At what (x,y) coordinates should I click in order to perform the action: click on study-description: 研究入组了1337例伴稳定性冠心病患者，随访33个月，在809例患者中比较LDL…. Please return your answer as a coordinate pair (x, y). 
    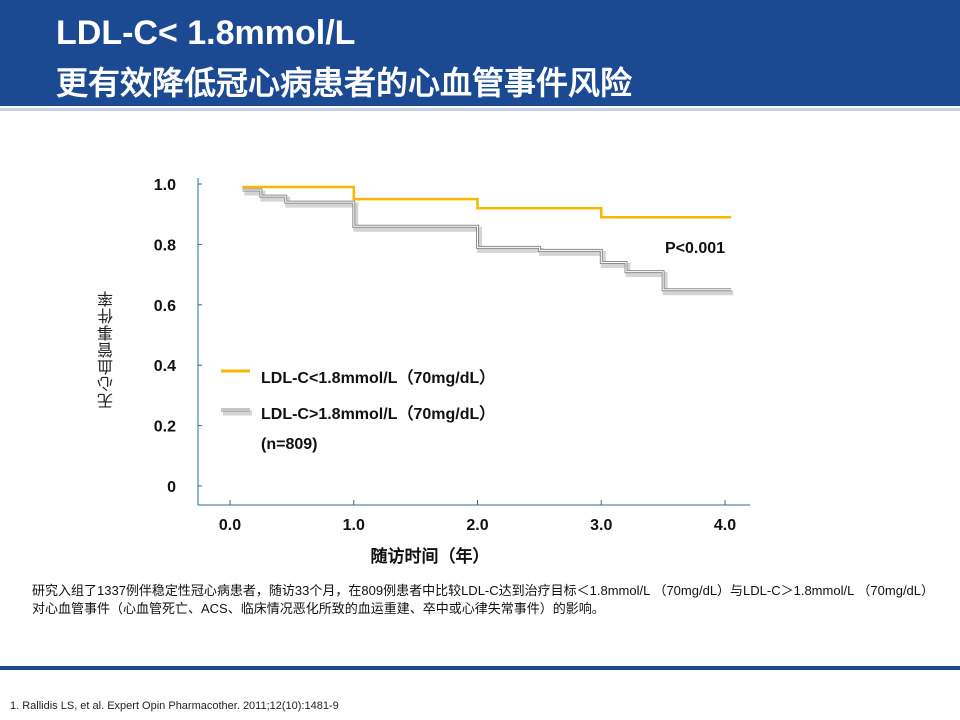
    Looking at the image, I should click on (480, 599).